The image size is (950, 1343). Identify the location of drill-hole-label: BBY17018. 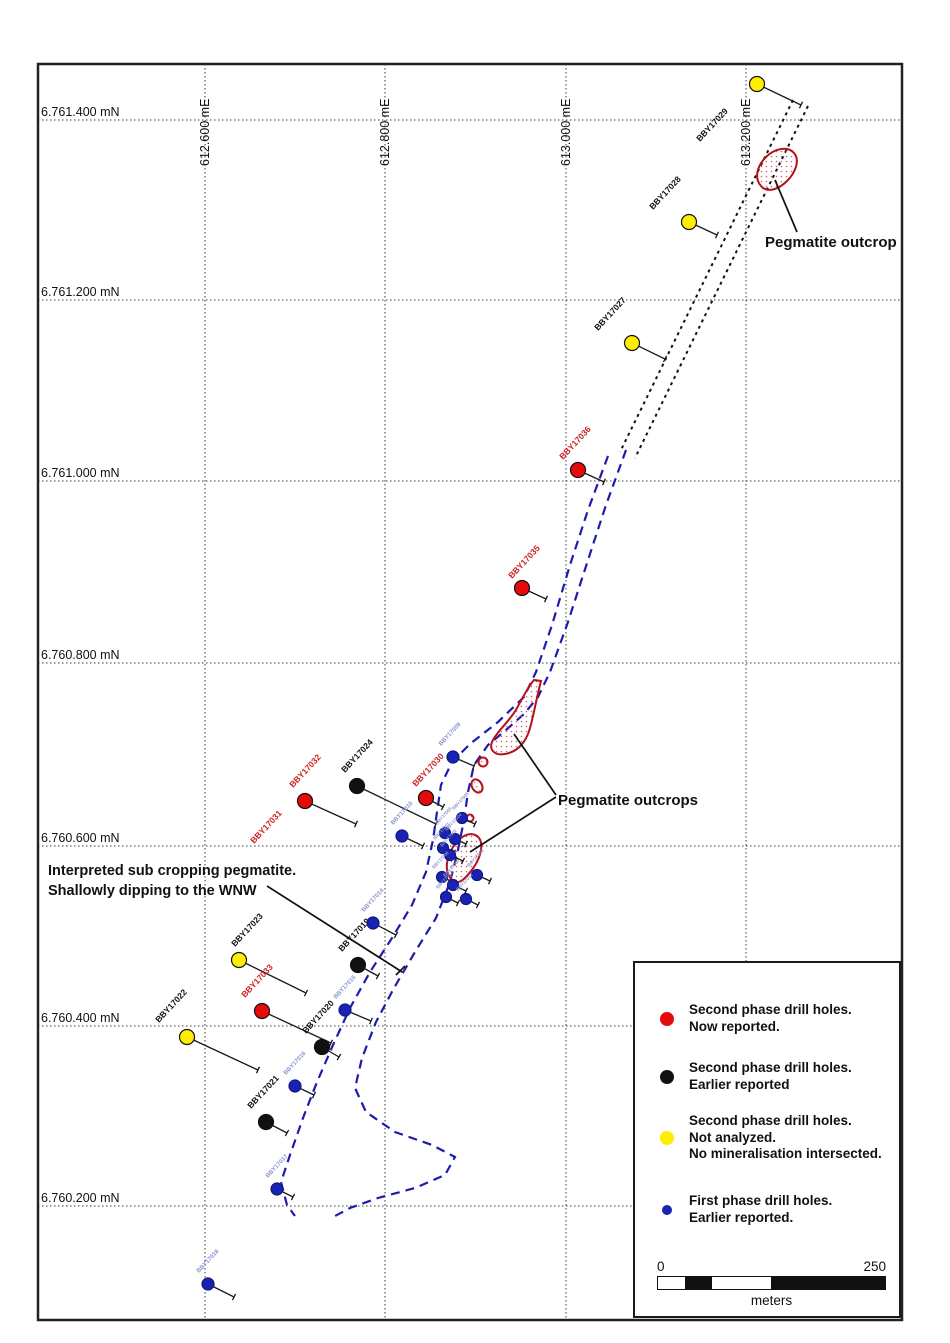
(208, 1261).